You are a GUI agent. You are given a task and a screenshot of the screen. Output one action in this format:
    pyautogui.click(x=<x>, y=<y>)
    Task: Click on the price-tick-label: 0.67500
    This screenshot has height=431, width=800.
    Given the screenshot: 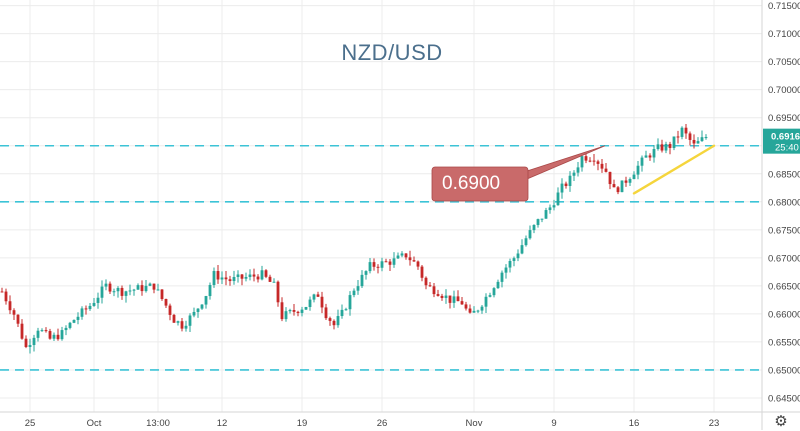 What is the action you would take?
    pyautogui.click(x=784, y=230)
    